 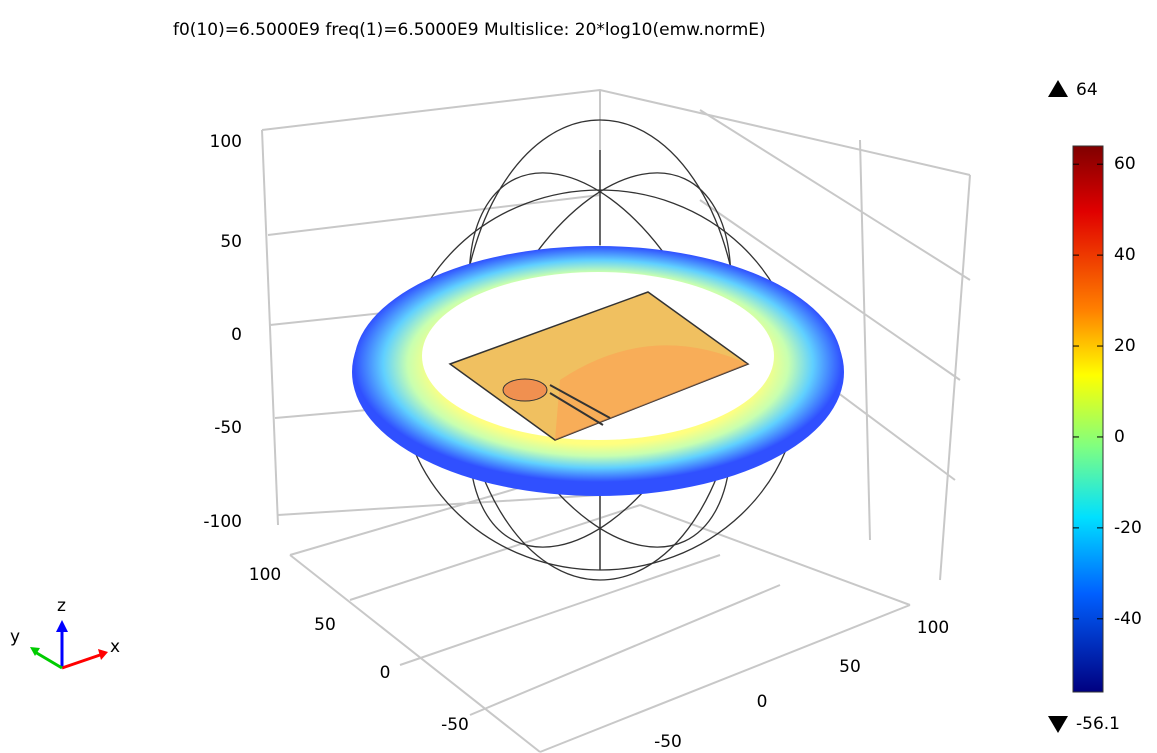 What do you see at coordinates (1125, 255) in the screenshot?
I see `colorbar-tick-label: 40` at bounding box center [1125, 255].